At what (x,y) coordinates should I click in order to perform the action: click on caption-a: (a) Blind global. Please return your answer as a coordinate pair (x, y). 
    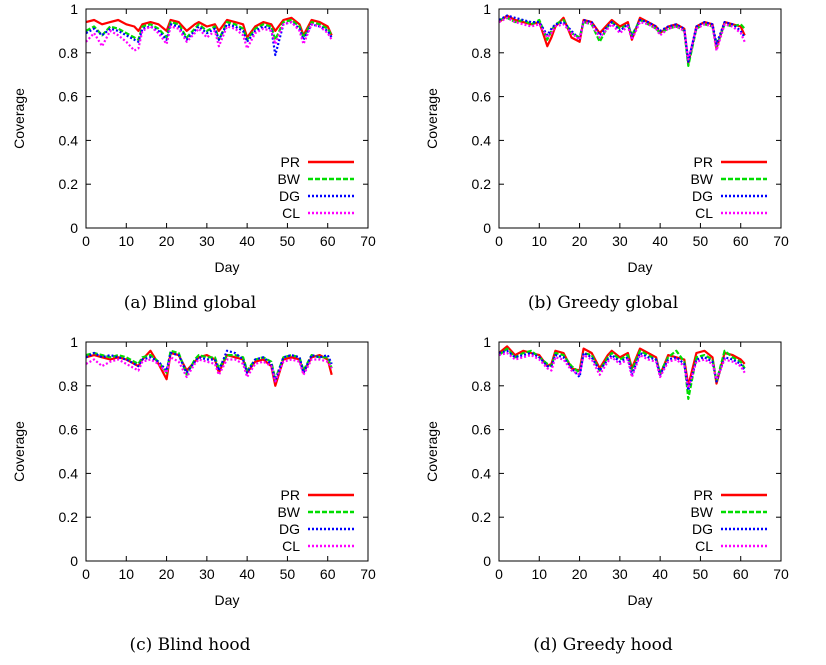
    Looking at the image, I should click on (190, 303).